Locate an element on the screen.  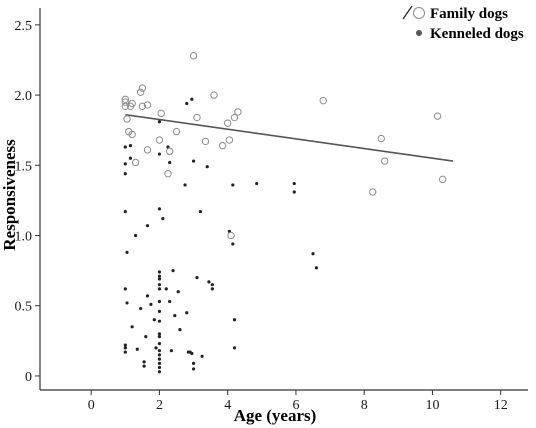
y-axis-title: Responsiveness is located at coordinates (9, 195).